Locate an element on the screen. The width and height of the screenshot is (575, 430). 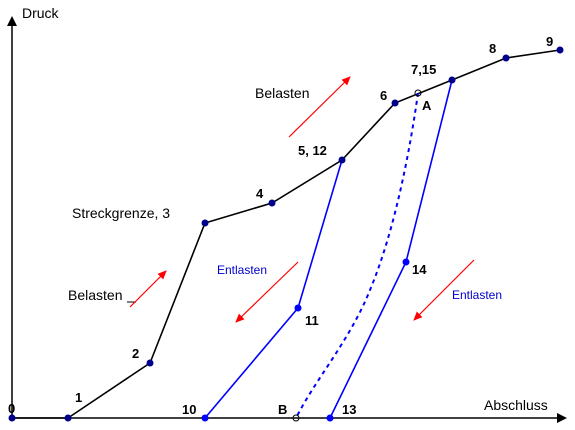
marker-B is located at coordinates (296, 418).